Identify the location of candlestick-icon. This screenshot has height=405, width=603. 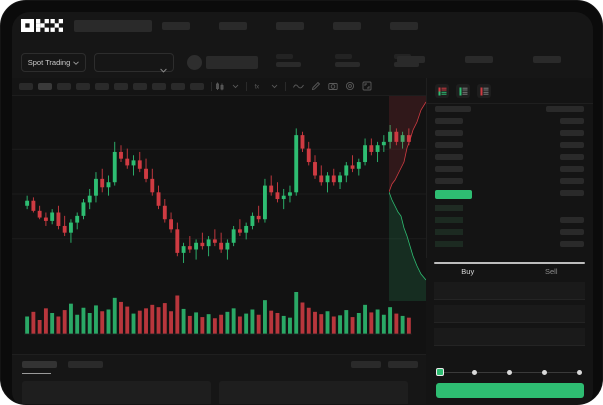
(220, 86).